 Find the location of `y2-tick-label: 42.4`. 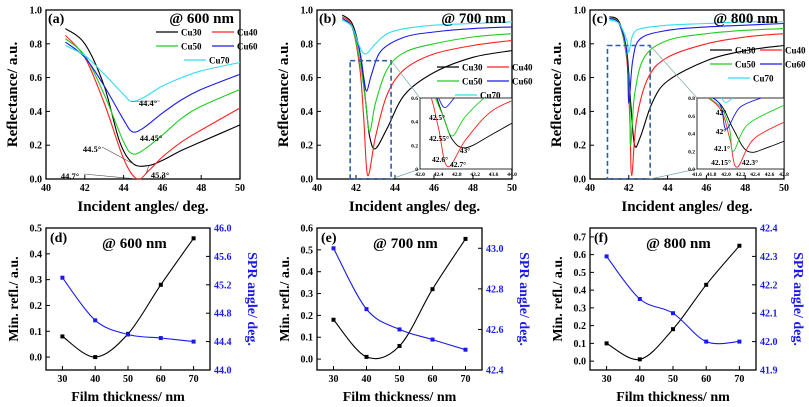

y2-tick-label: 42.4 is located at coordinates (769, 229).